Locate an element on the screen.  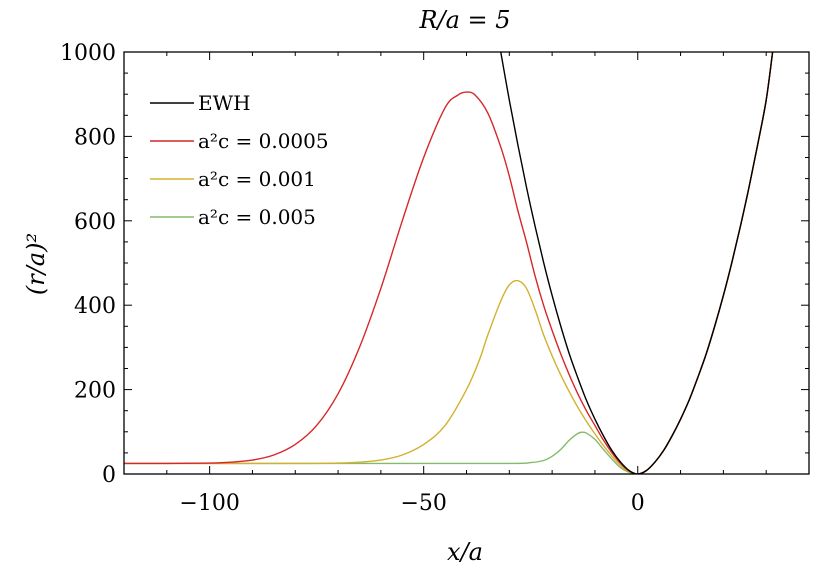
x-axis-label: x/a is located at coordinates (465, 552).